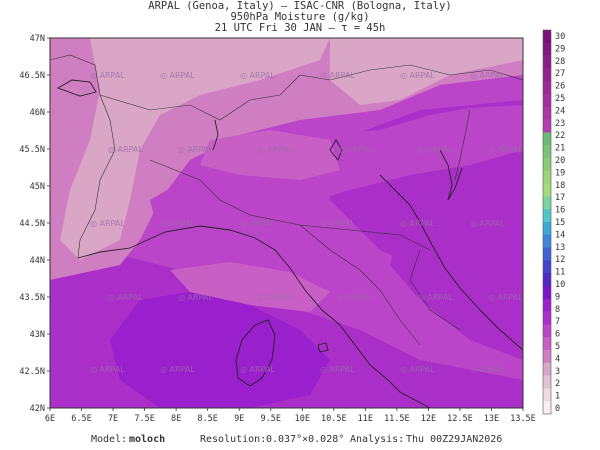 Image resolution: width=600 pixels, height=450 pixels. I want to click on lon-tick-label: 7E, so click(113, 419).